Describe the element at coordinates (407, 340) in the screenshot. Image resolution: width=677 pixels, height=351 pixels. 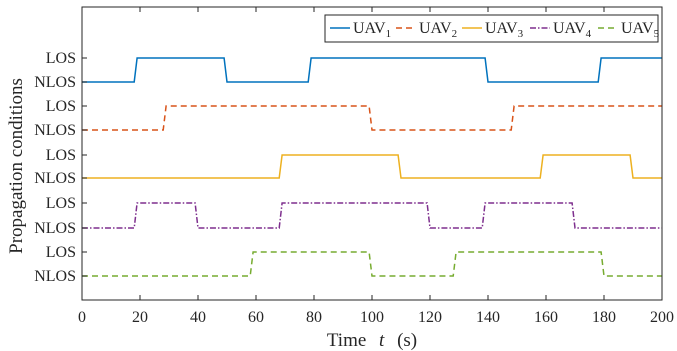
I see `x-axis-label-unit: (s)` at that location.